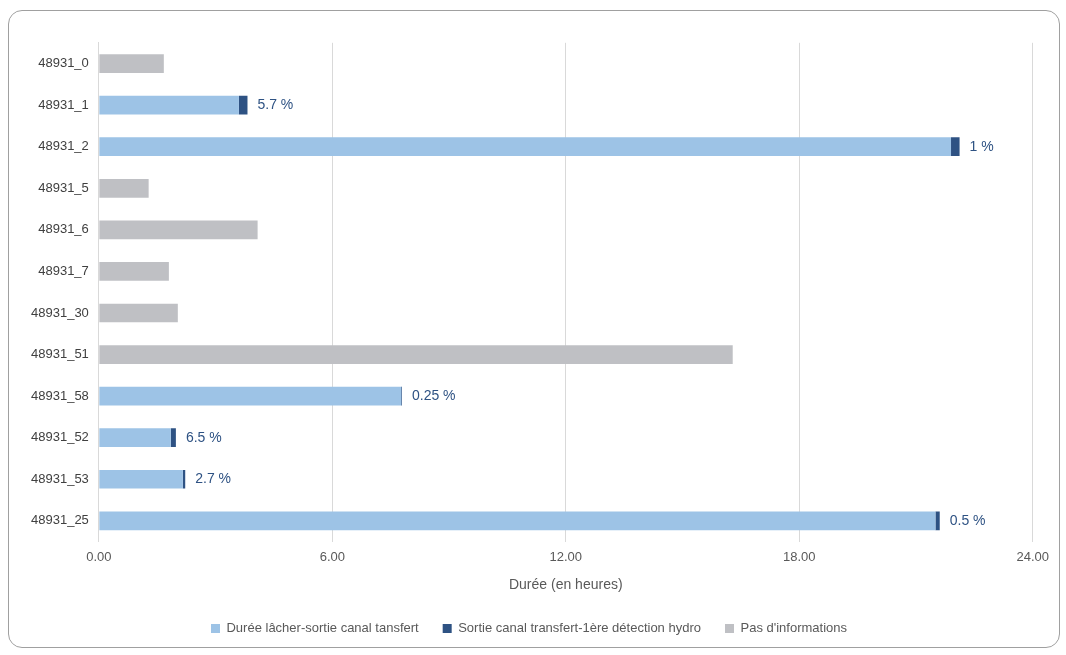 The height and width of the screenshot is (655, 1066). Describe the element at coordinates (60, 437) in the screenshot. I see `y-tick-label: 48931_52` at that location.